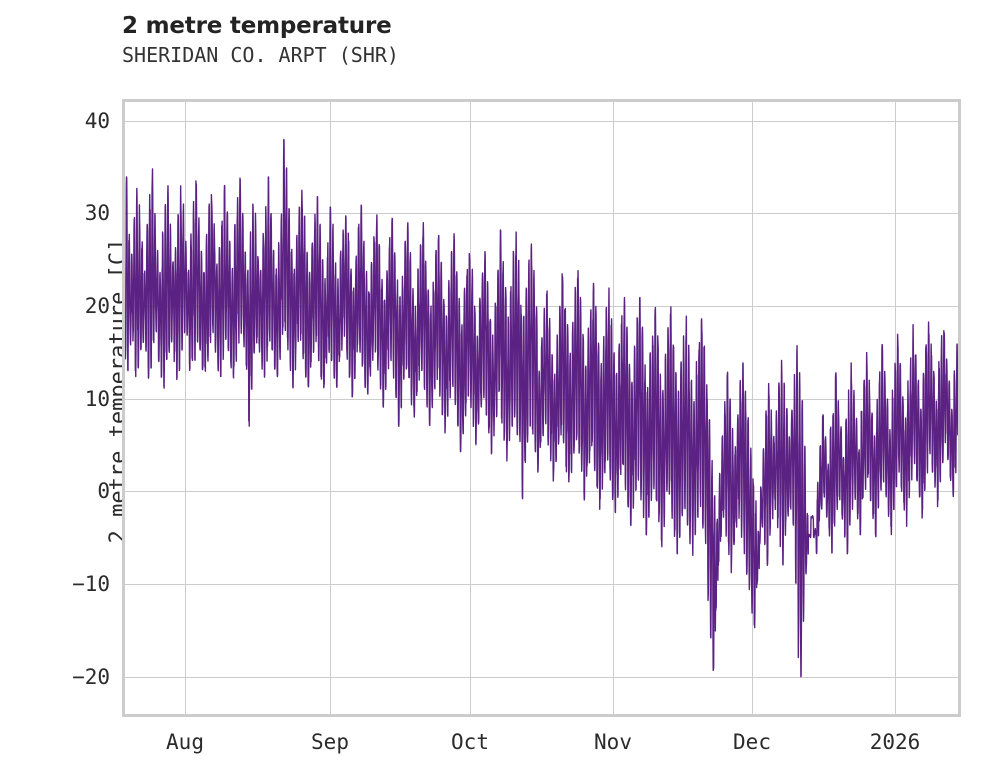 The image size is (981, 782). Describe the element at coordinates (185, 742) in the screenshot. I see `x-tick-label: Aug` at that location.